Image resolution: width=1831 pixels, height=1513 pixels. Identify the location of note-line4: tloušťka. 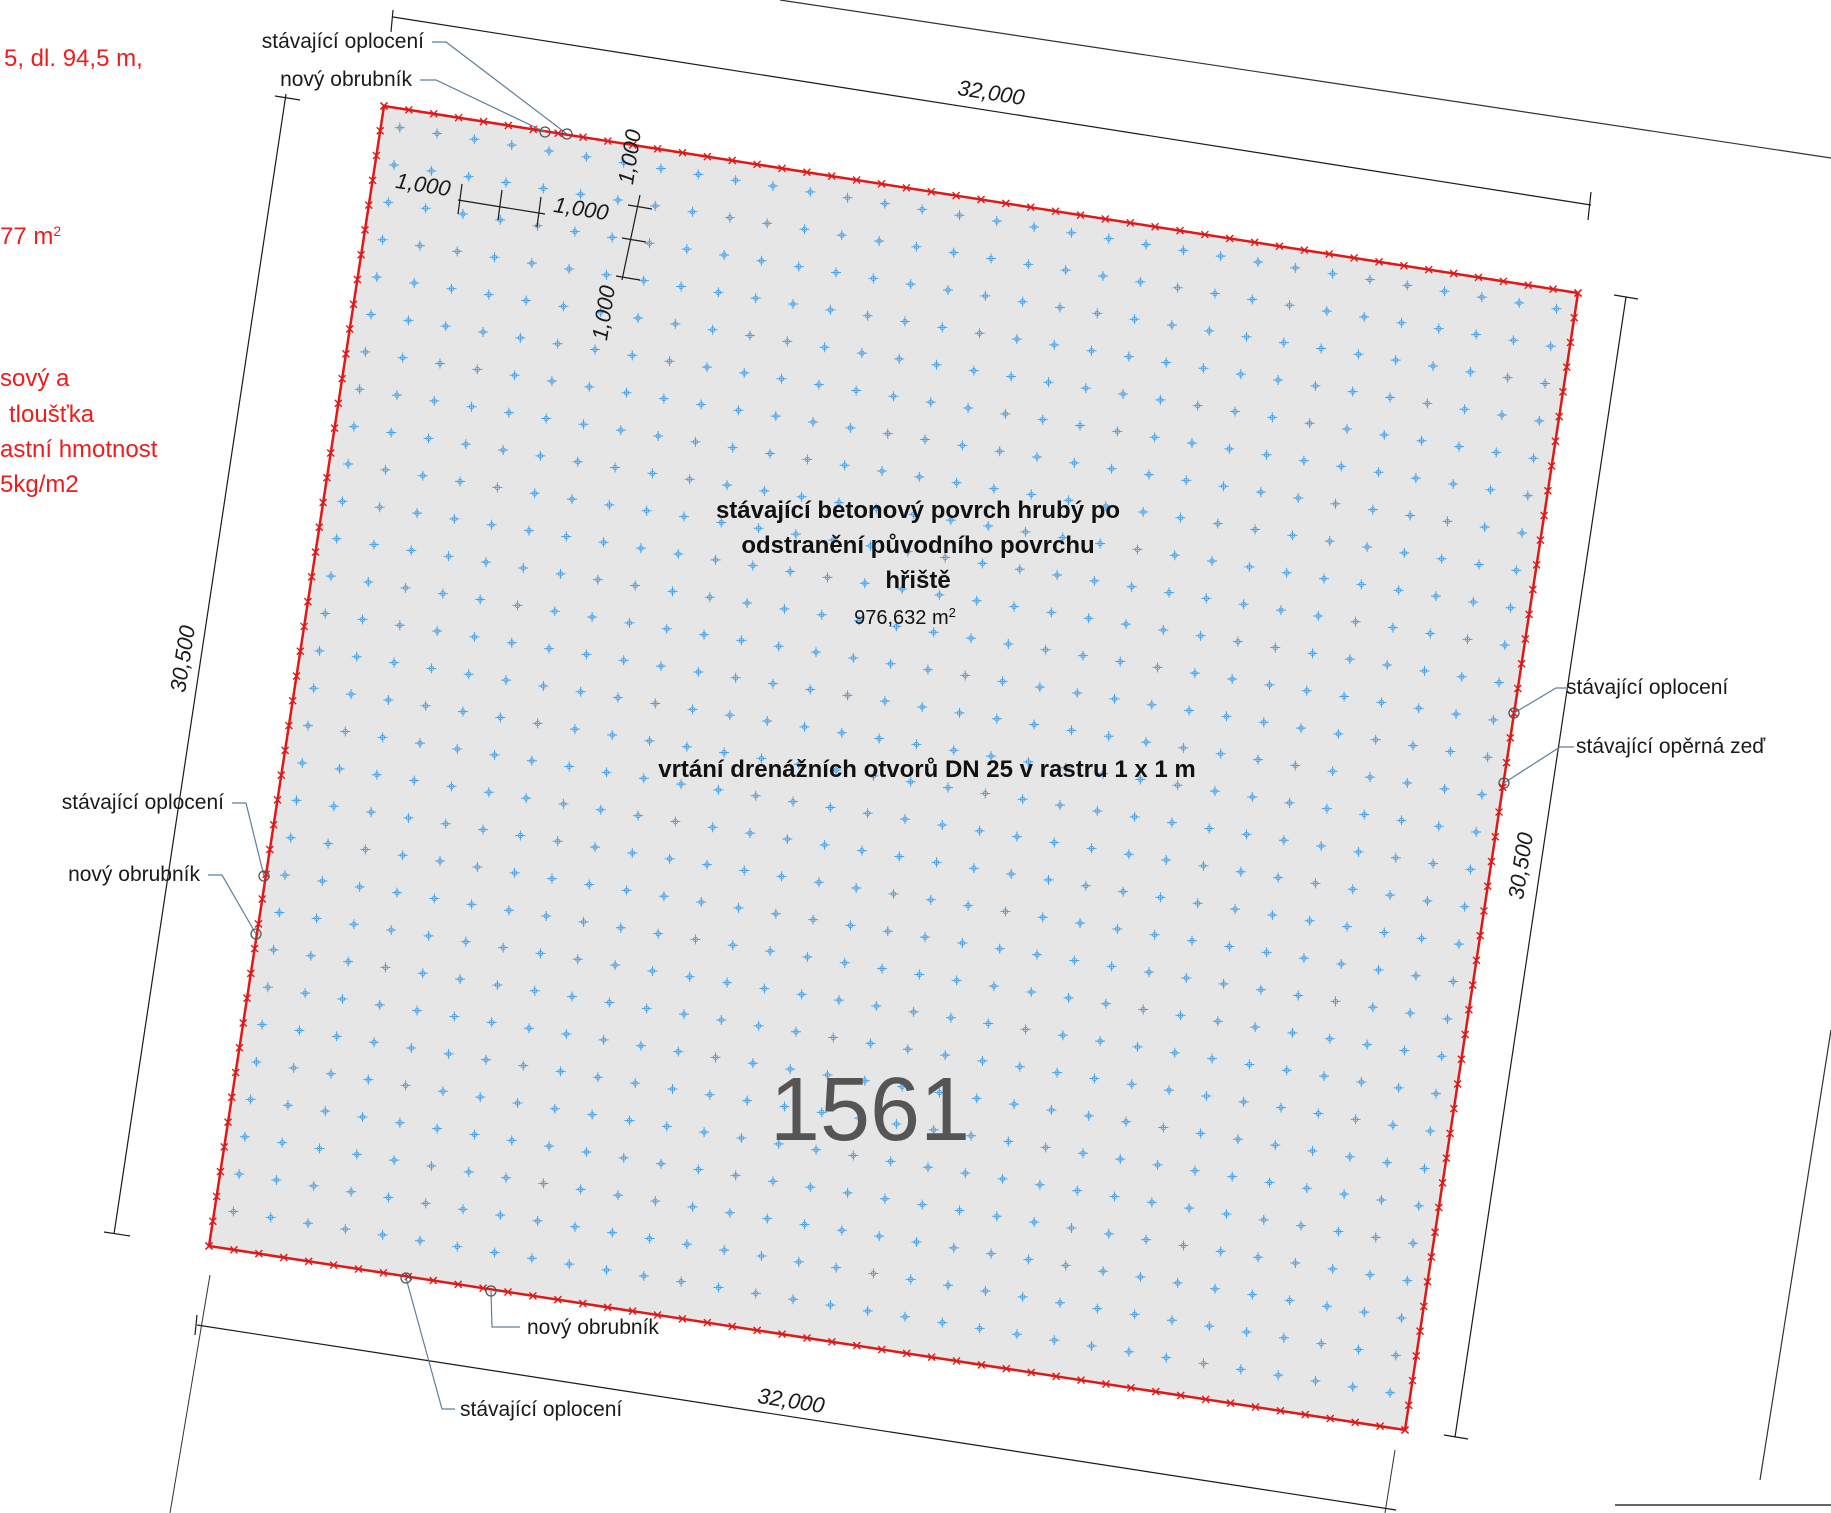
(52, 414).